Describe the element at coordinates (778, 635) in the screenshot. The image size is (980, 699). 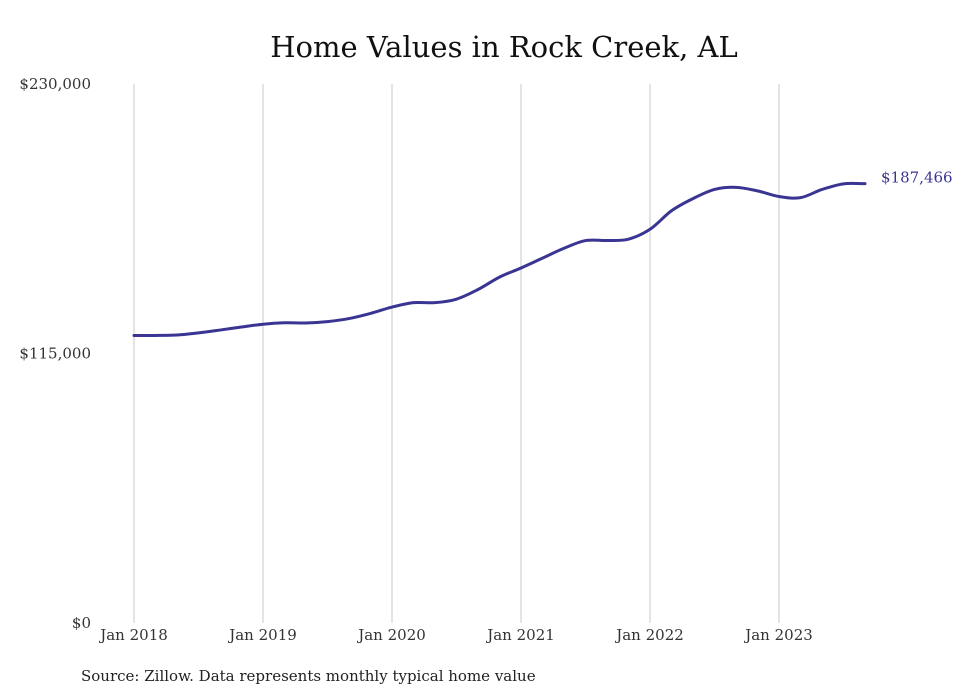
I see `x-tick-label: Jan 2023` at that location.